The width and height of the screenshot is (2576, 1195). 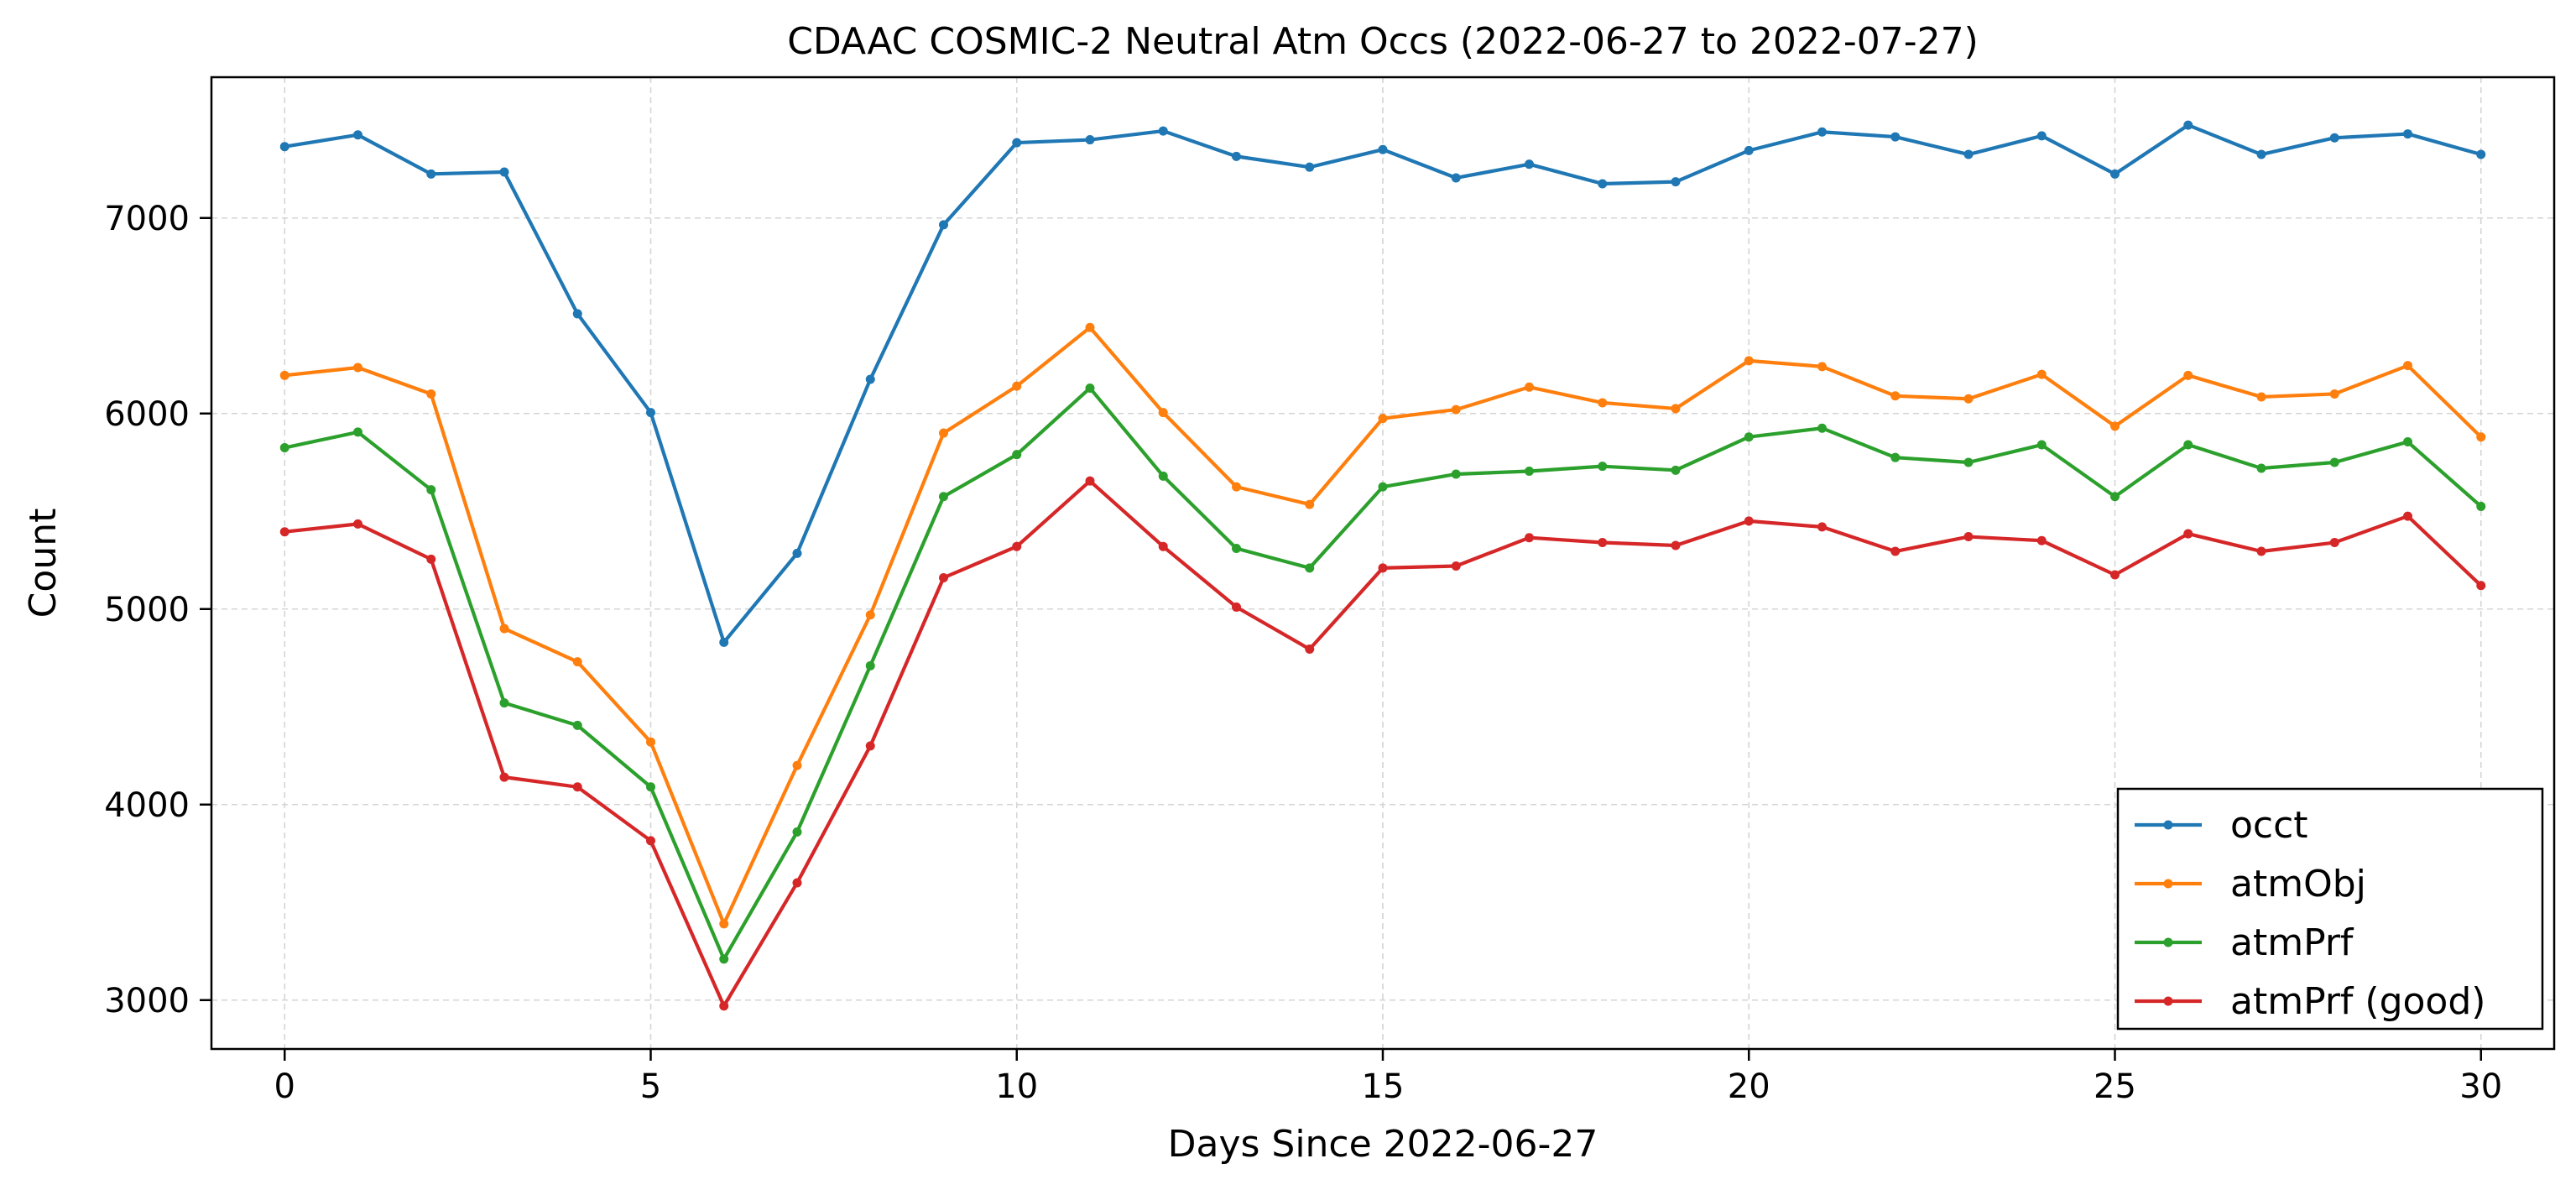 What do you see at coordinates (1383, 1145) in the screenshot?
I see `x-axis-label: Days Since 2022-06-27` at bounding box center [1383, 1145].